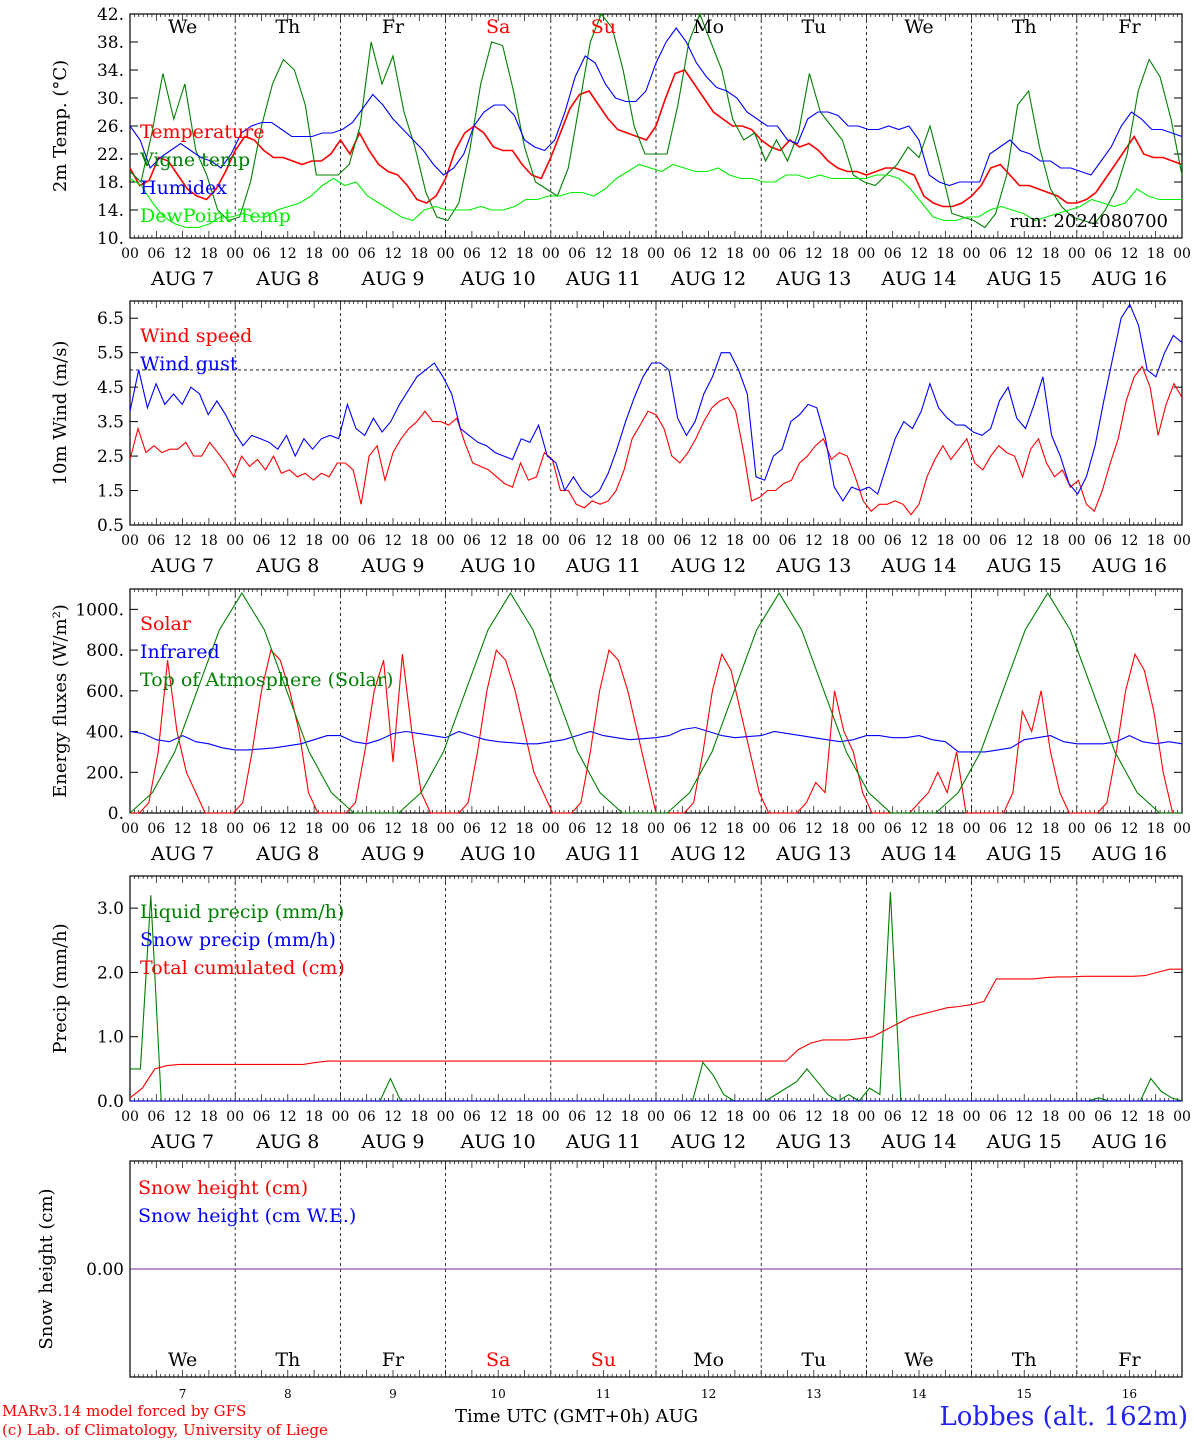 The image size is (1194, 1440). I want to click on y-tick-label: 38., so click(110, 43).